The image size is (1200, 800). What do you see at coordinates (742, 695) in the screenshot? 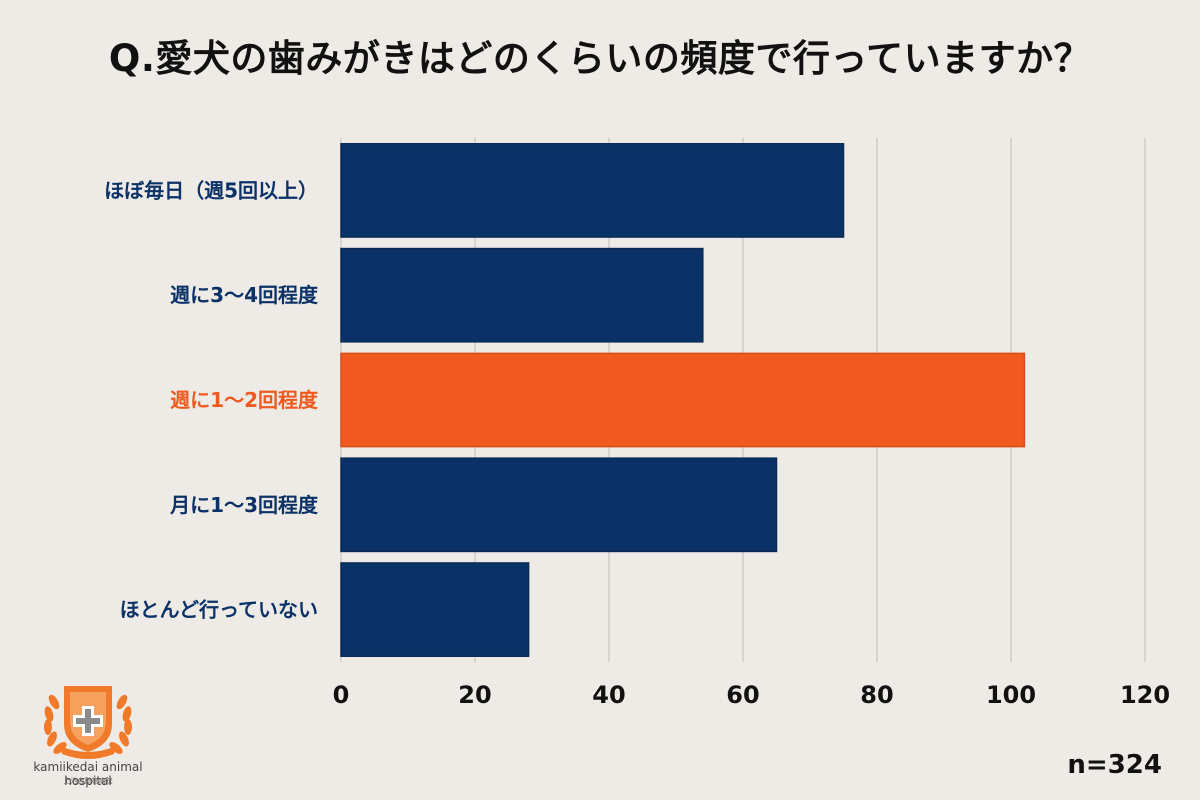
I see `x-tick-label-3: 60` at bounding box center [742, 695].